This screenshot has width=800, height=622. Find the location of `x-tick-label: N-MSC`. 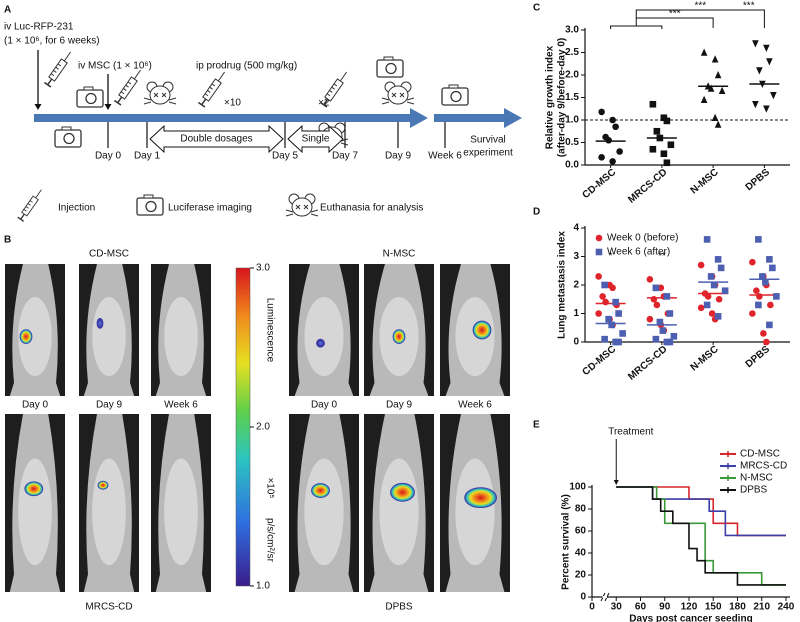

x-tick-label: N-MSC is located at coordinates (705, 181).